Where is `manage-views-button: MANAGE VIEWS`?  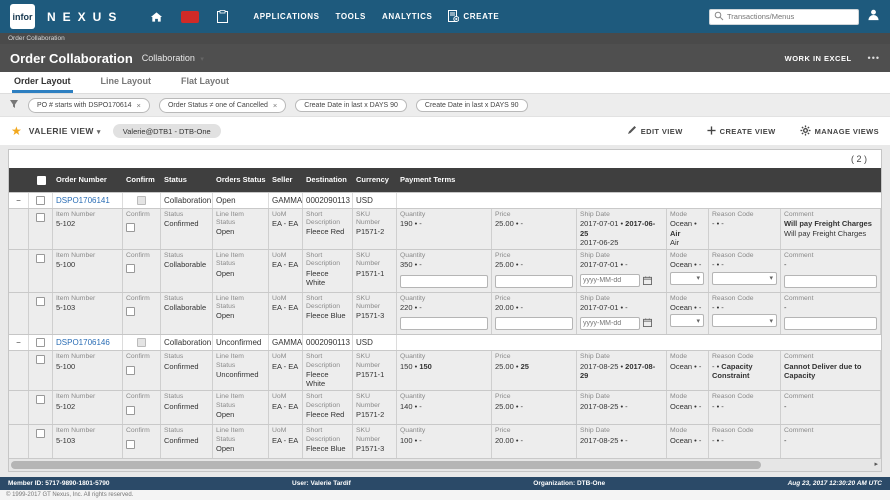
manage-views-button: MANAGE VIEWS is located at coordinates (839, 131).